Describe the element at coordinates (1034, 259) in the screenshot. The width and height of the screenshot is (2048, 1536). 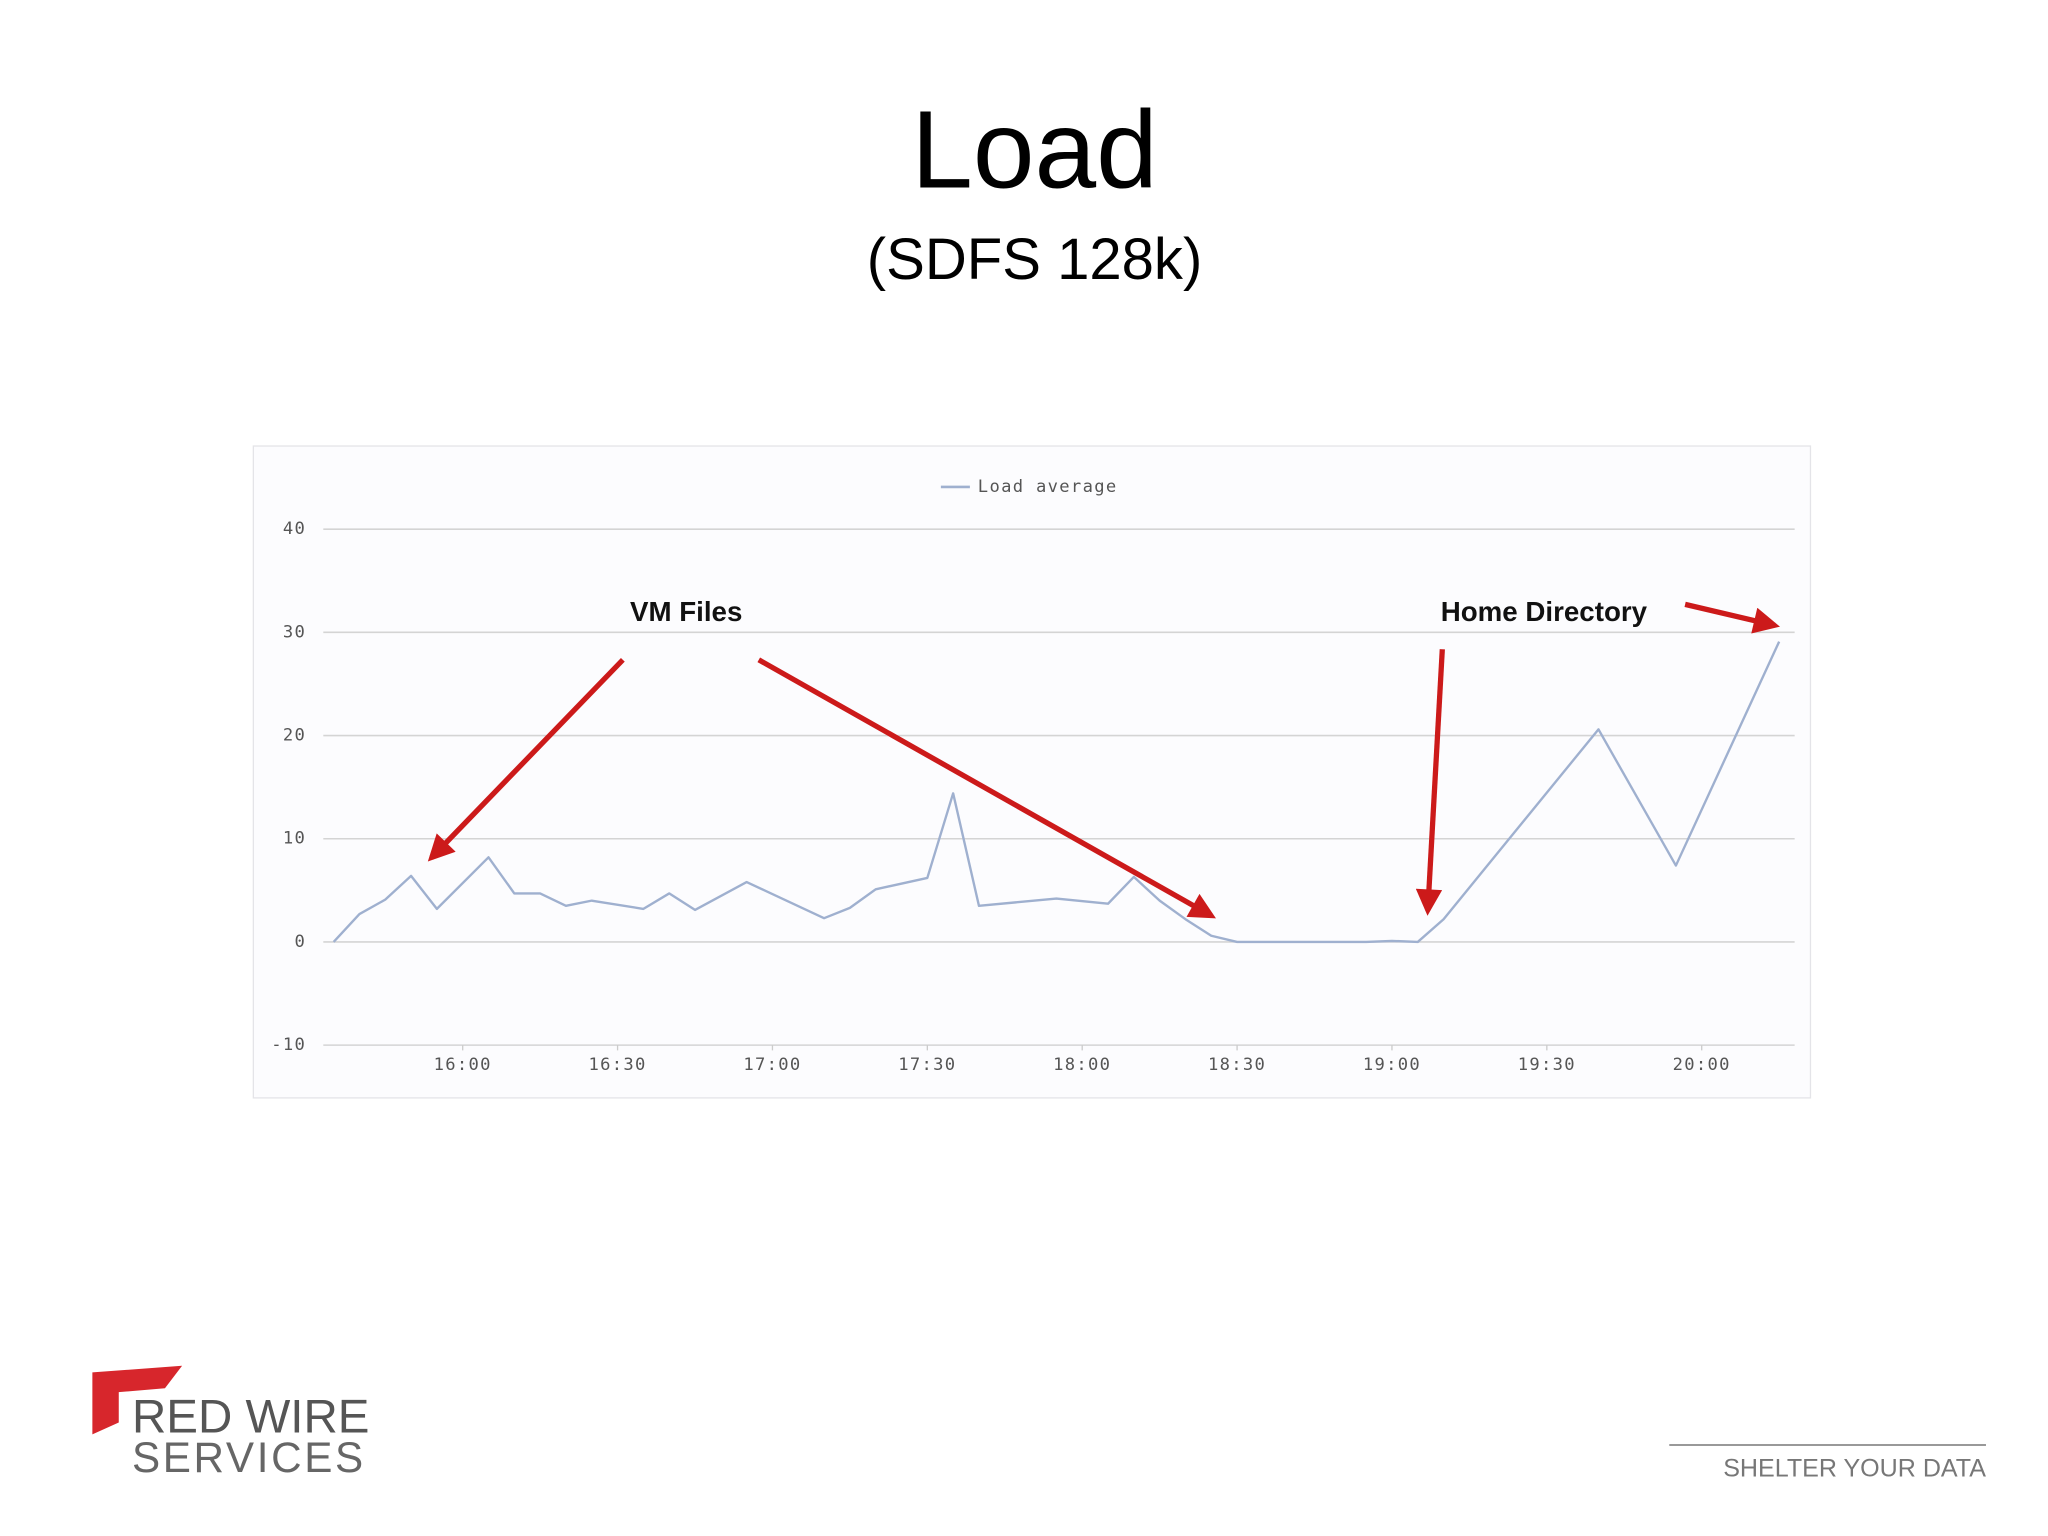
I see `slide-subtitle: (SDFS 128k)` at that location.